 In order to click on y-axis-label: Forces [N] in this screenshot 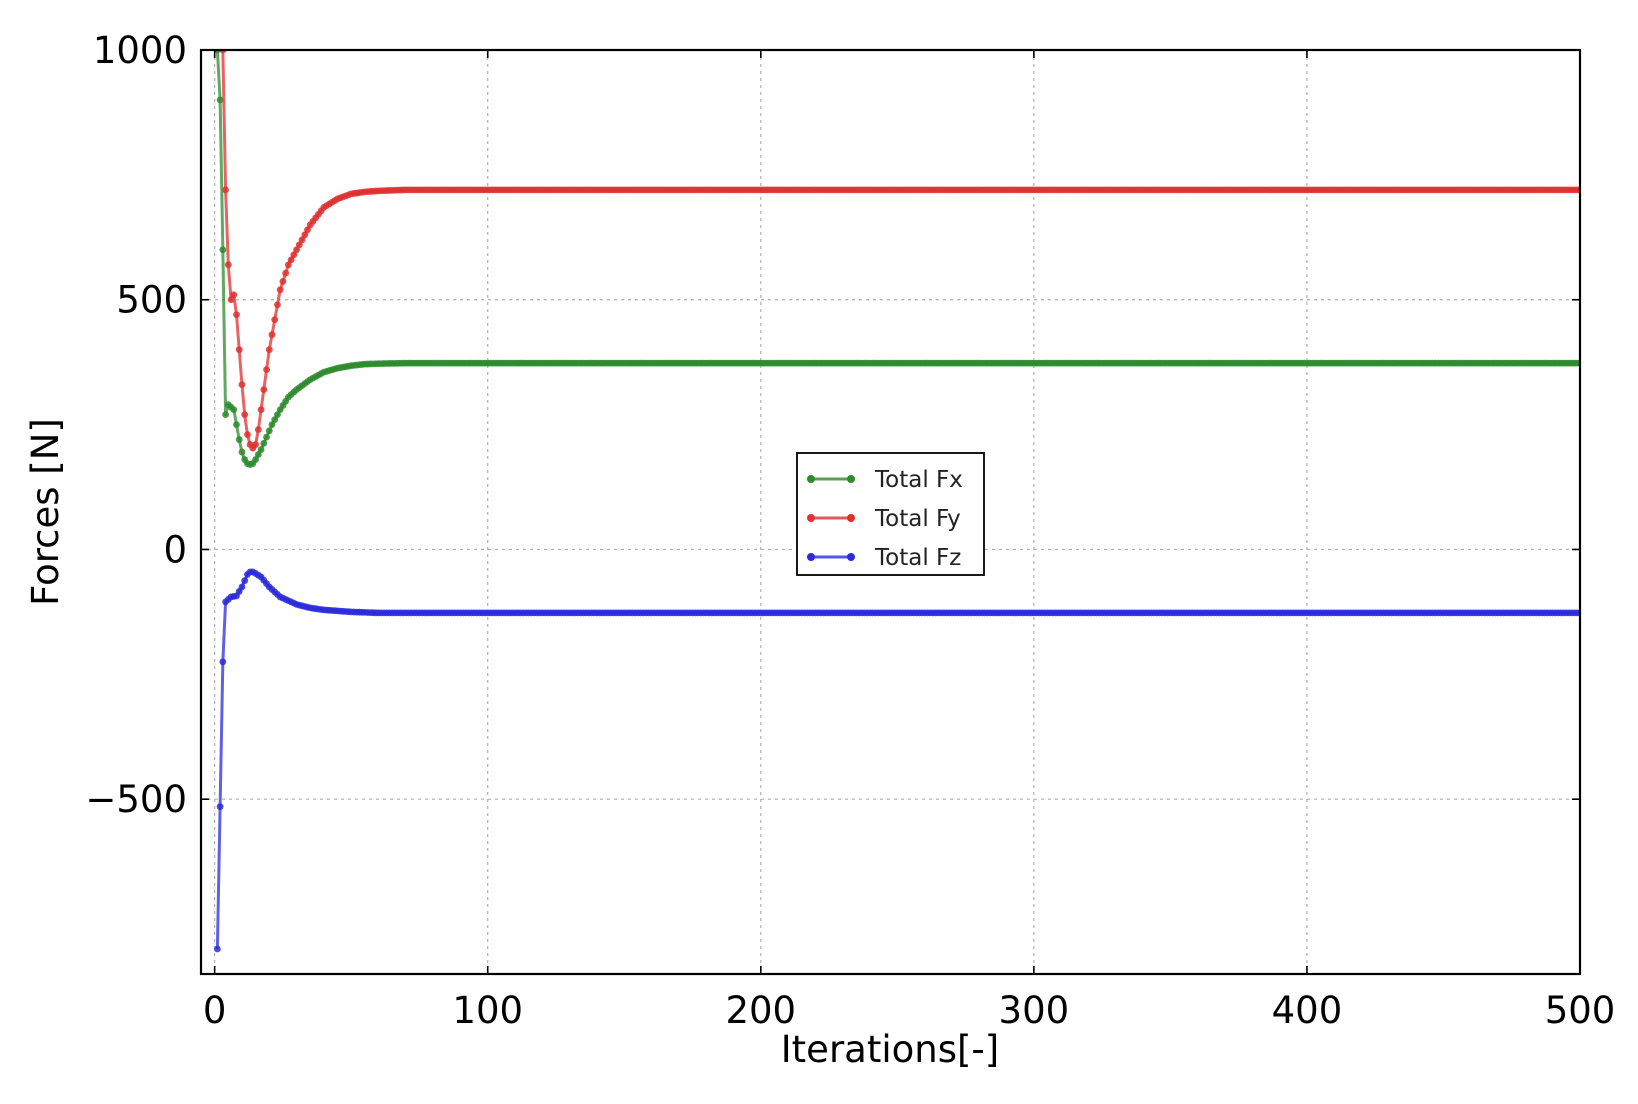, I will do `click(45, 512)`.